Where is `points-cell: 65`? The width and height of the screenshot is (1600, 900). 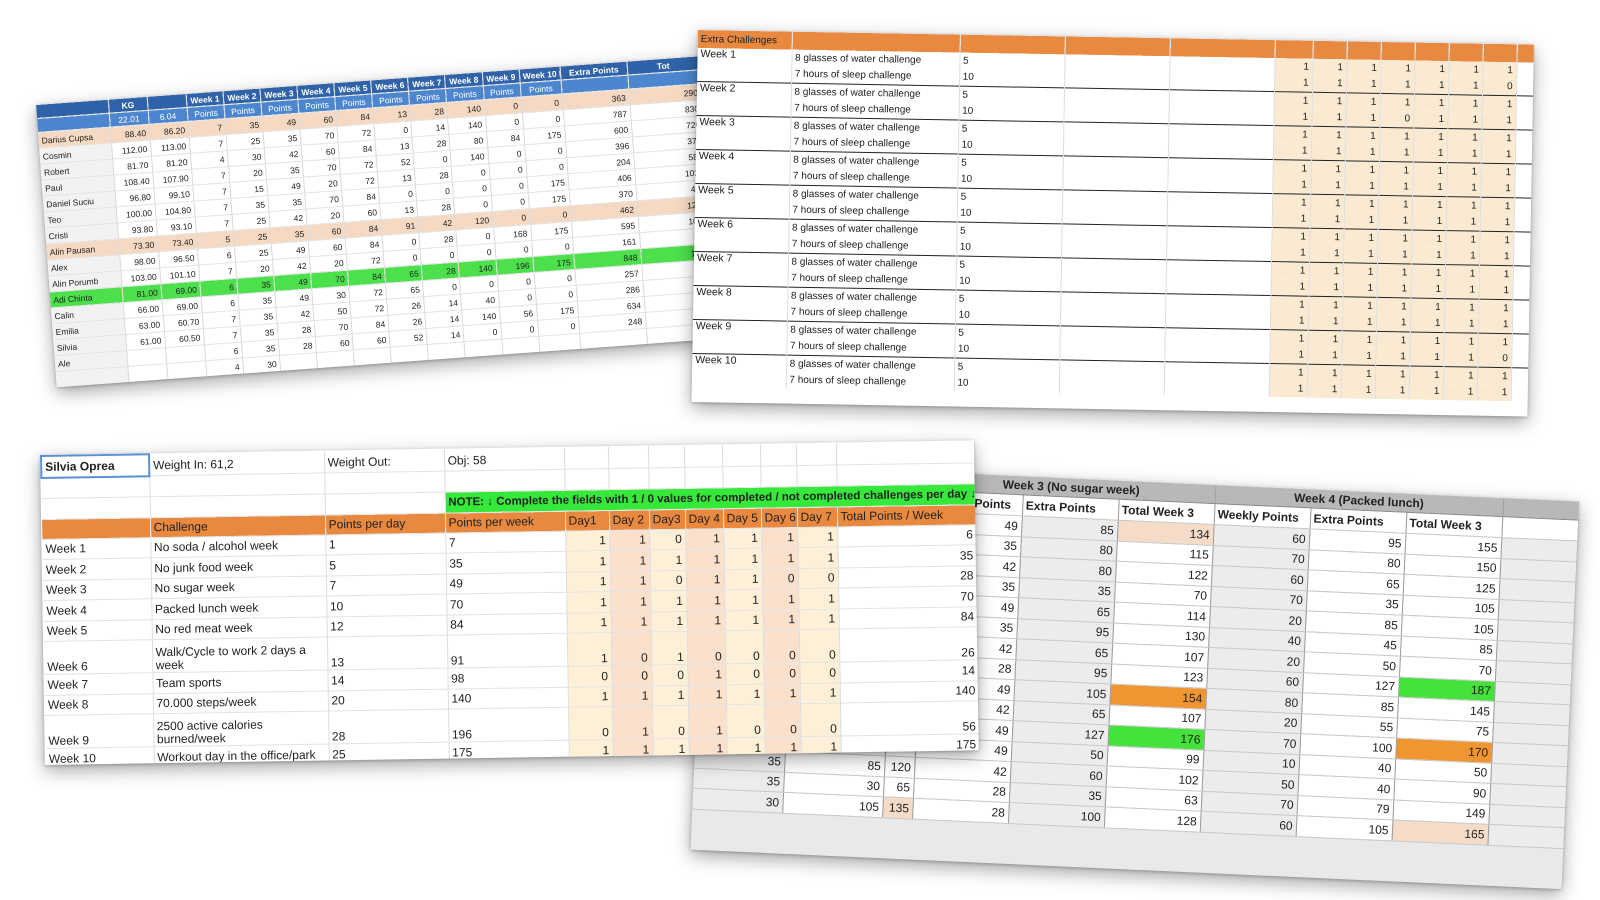 points-cell: 65 is located at coordinates (898, 787).